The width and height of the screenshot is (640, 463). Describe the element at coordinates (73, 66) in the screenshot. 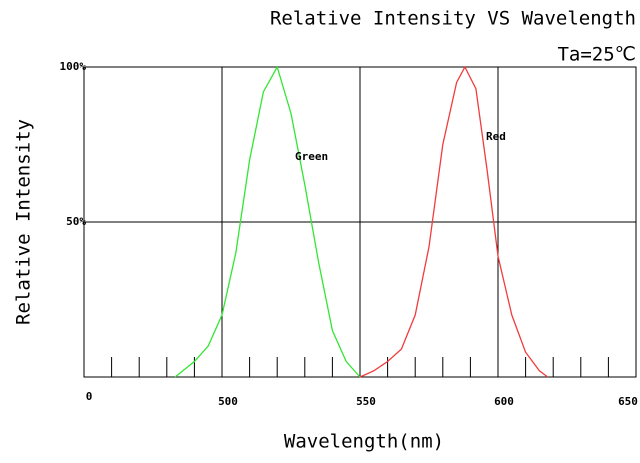

I see `y-tick-label: 100%` at that location.